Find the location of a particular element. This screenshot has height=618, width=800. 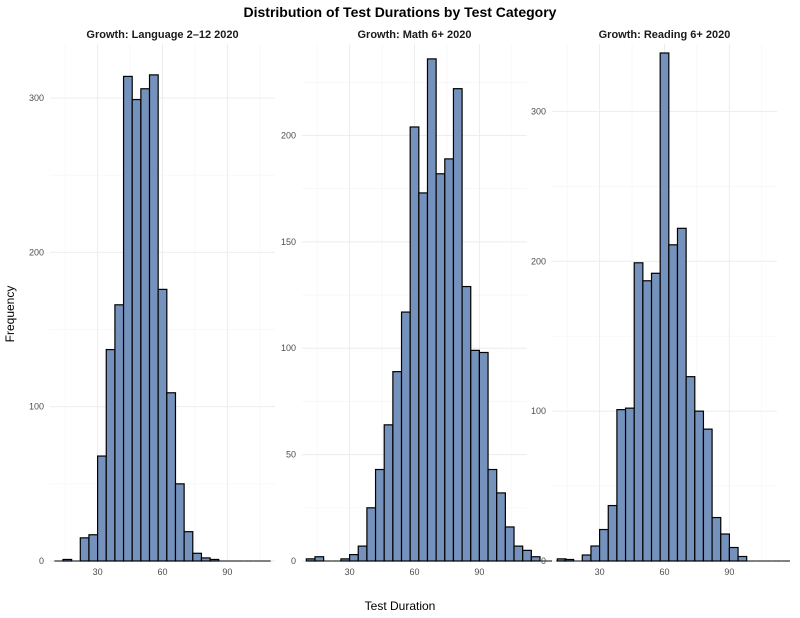

y-tick-label: 50 is located at coordinates (291, 455).